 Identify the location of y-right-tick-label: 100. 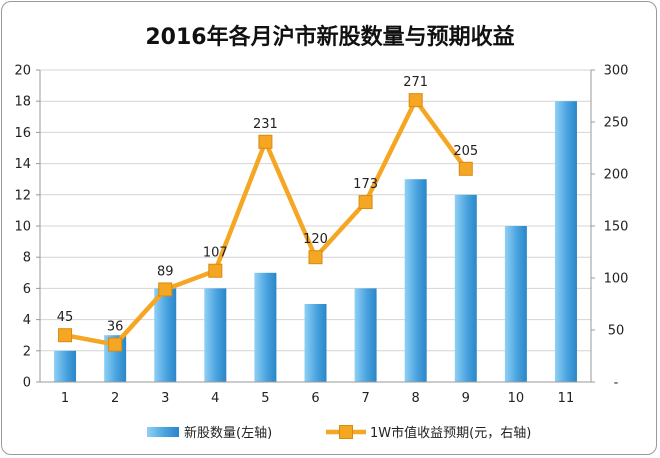
(616, 279).